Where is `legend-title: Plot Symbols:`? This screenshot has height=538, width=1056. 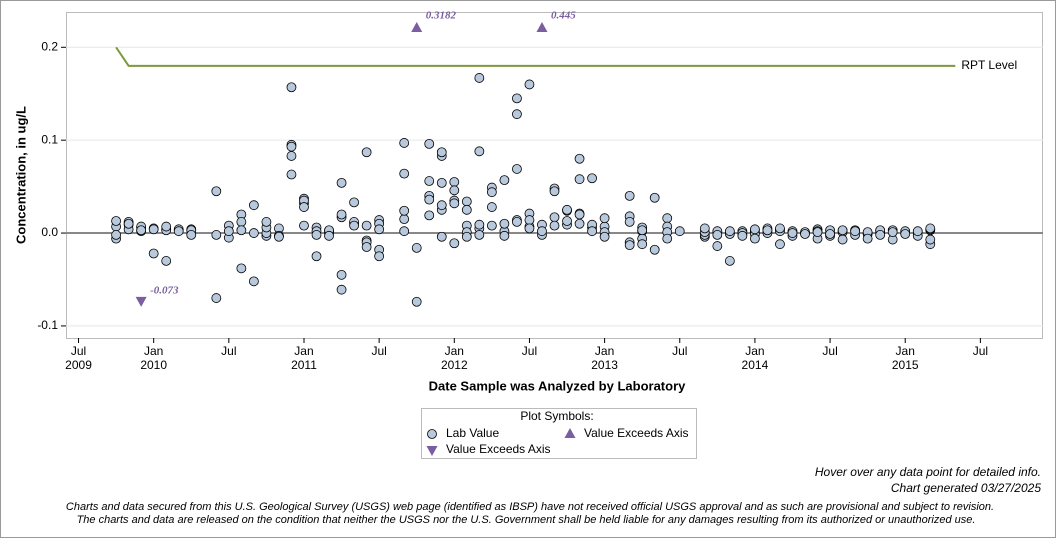 legend-title: Plot Symbols: is located at coordinates (556, 416).